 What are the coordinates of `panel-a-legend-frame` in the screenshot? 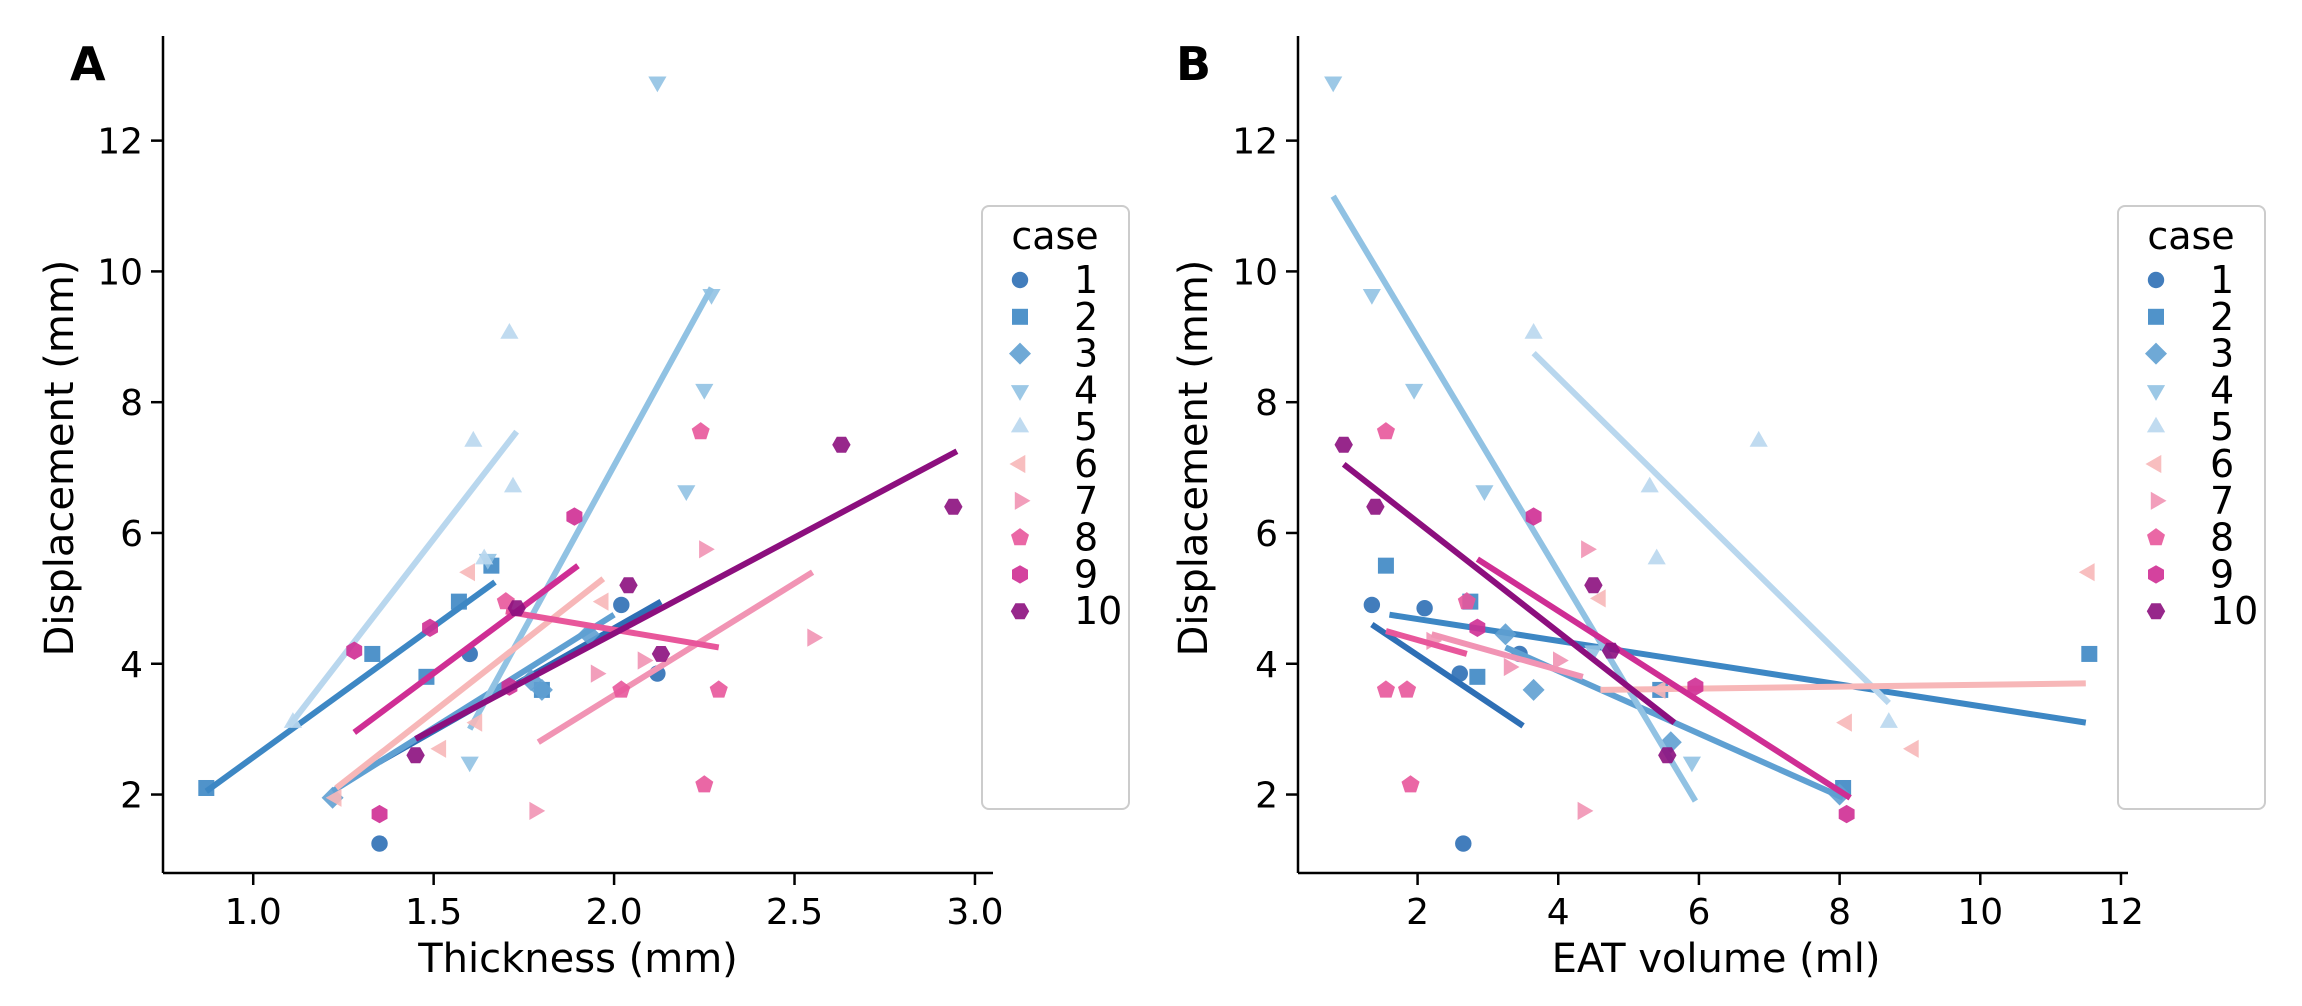 It's located at (1055, 507).